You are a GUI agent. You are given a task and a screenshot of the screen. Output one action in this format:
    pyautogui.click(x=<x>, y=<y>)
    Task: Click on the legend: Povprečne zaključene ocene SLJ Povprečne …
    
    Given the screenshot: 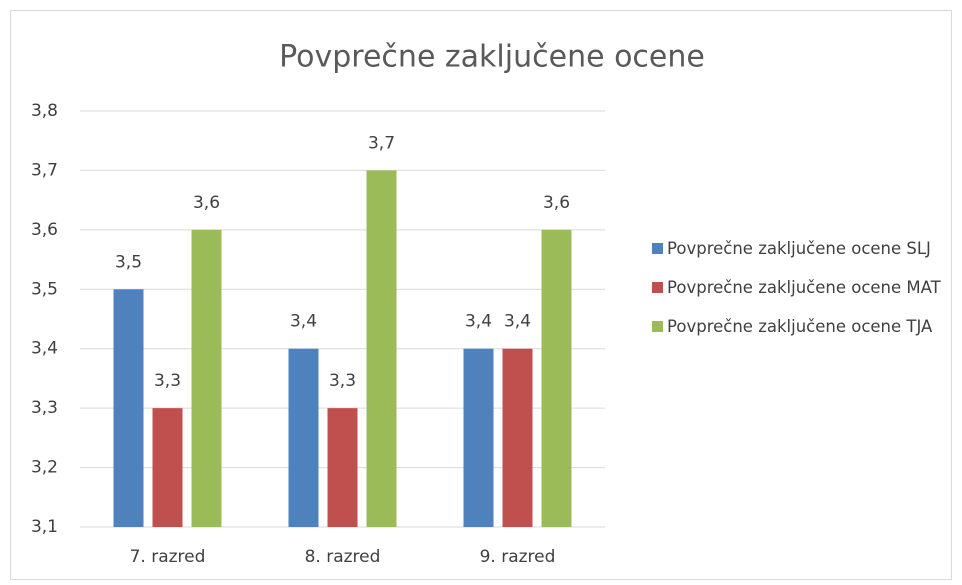 What is the action you would take?
    pyautogui.click(x=799, y=291)
    